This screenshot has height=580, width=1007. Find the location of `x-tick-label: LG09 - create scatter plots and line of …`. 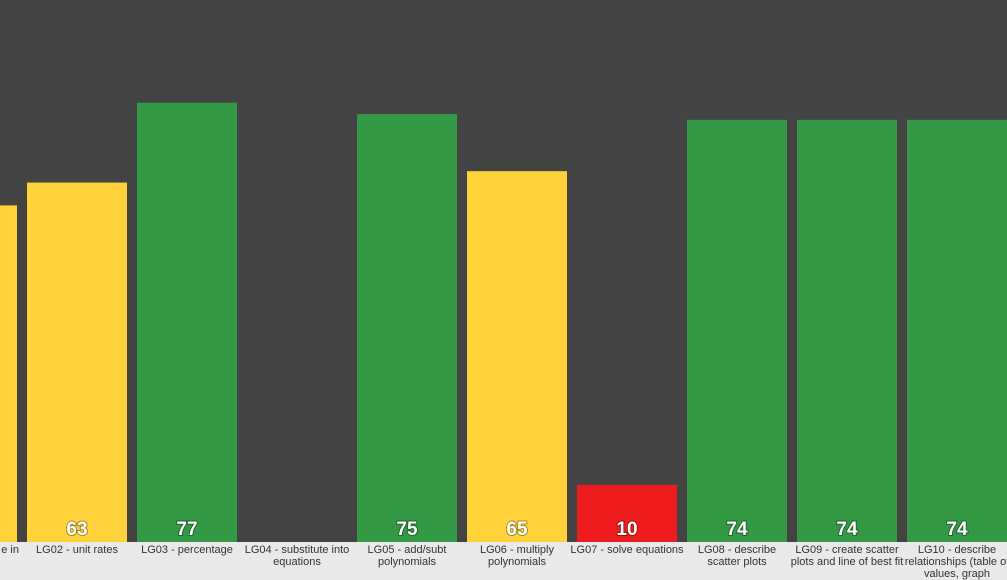

x-tick-label: LG09 - create scatter plots and line of … is located at coordinates (847, 556).